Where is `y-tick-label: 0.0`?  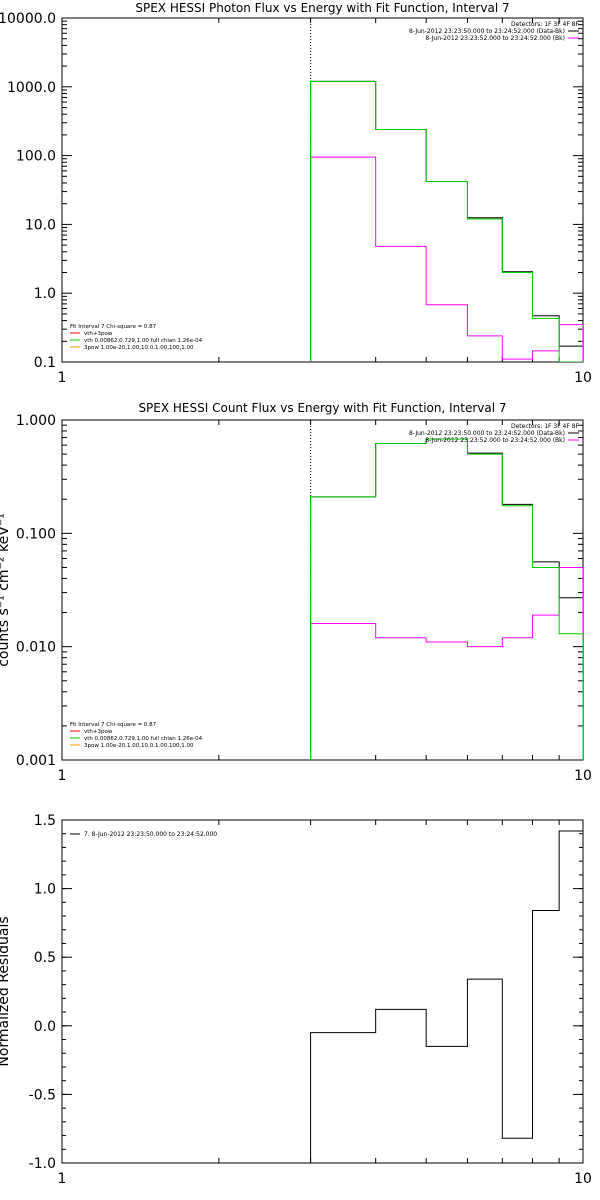
y-tick-label: 0.0 is located at coordinates (45, 1027).